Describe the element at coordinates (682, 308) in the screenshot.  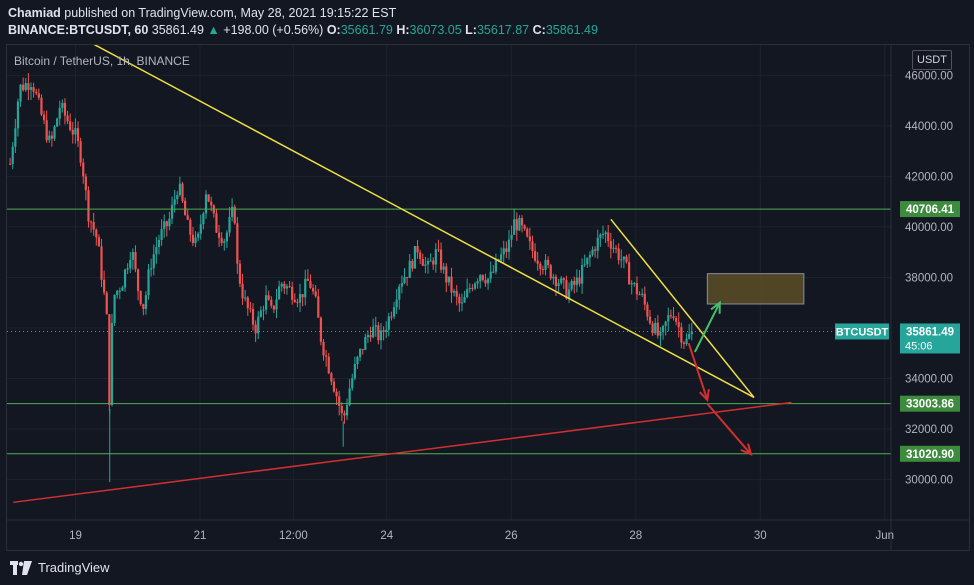
I see `trend-line` at that location.